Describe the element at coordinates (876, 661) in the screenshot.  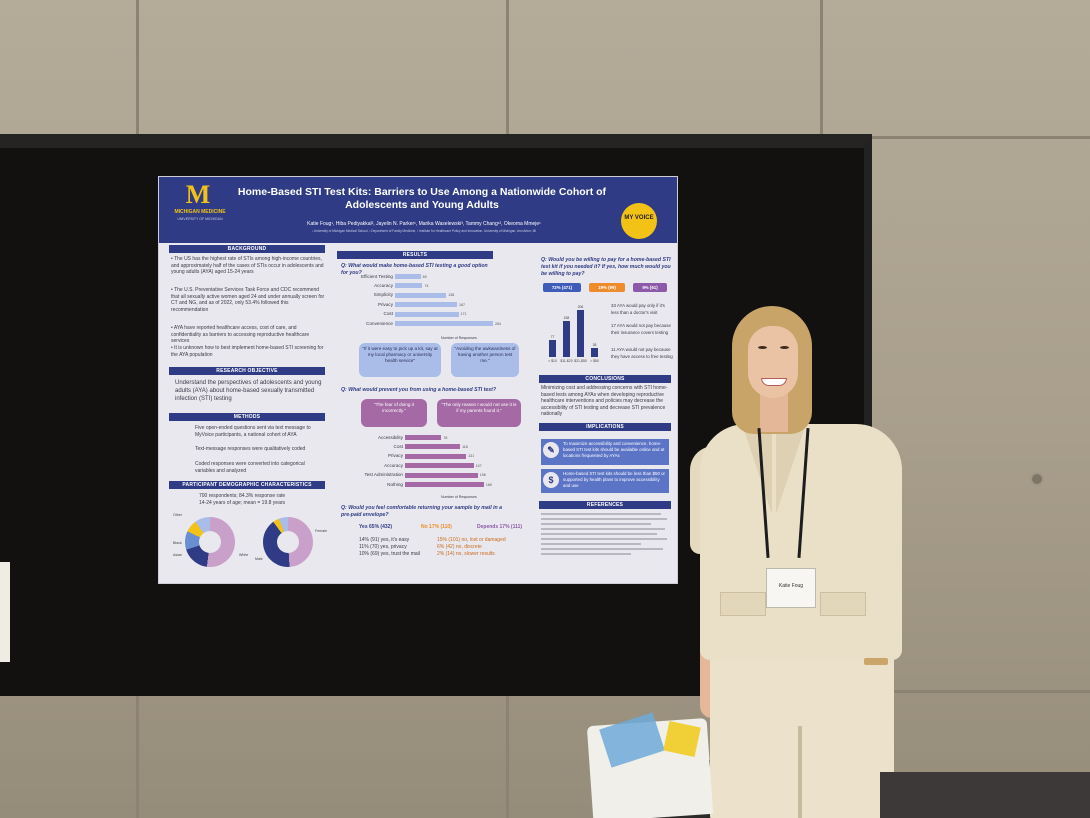
I see `wristwatch` at that location.